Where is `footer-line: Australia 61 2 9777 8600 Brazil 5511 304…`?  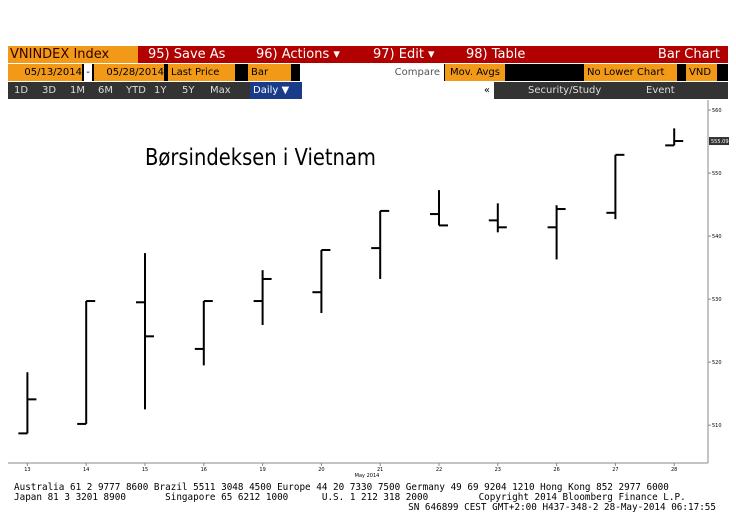 footer-line: Australia 61 2 9777 8600 Brazil 5511 304… is located at coordinates (341, 487).